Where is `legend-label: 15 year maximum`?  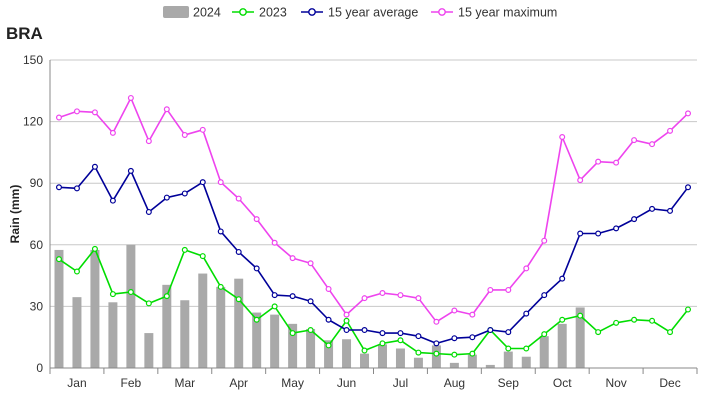
legend-label: 15 year maximum is located at coordinates (507, 13).